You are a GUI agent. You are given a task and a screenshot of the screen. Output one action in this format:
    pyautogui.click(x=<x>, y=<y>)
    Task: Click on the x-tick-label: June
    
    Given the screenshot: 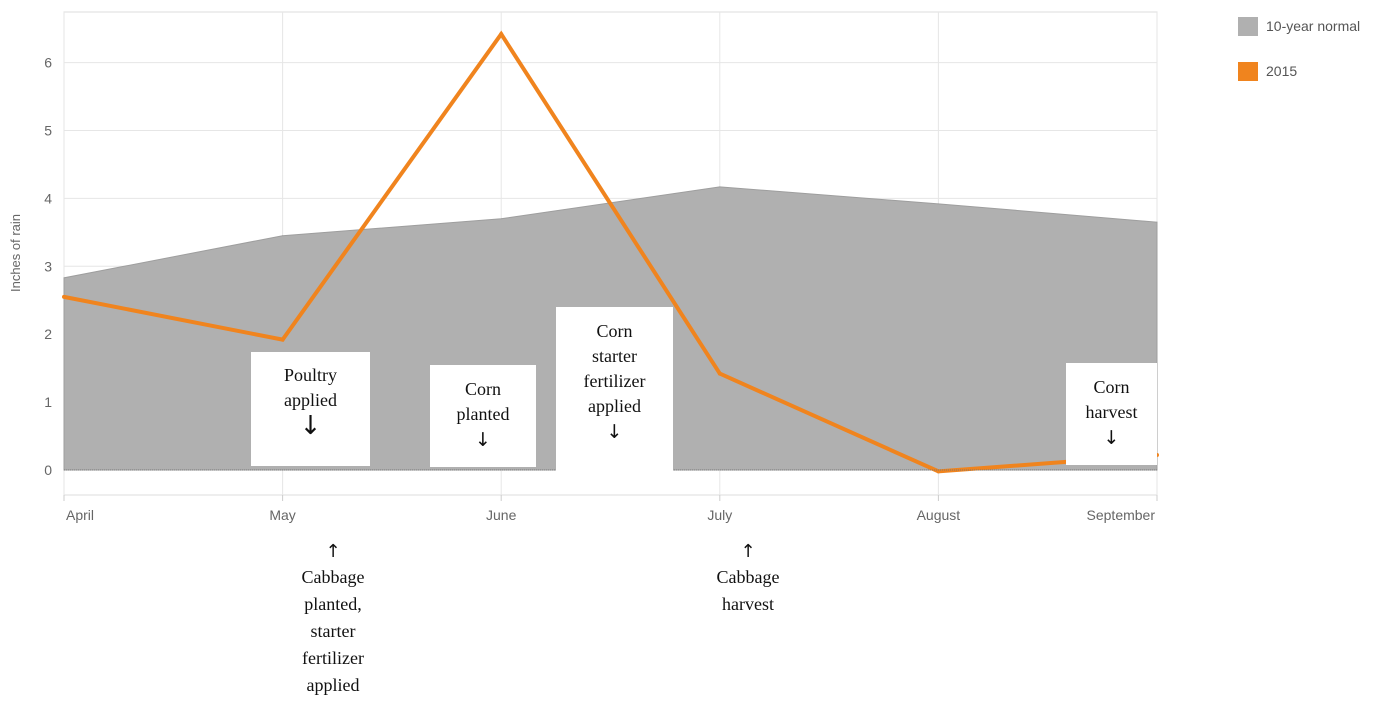 What is the action you would take?
    pyautogui.click(x=501, y=515)
    